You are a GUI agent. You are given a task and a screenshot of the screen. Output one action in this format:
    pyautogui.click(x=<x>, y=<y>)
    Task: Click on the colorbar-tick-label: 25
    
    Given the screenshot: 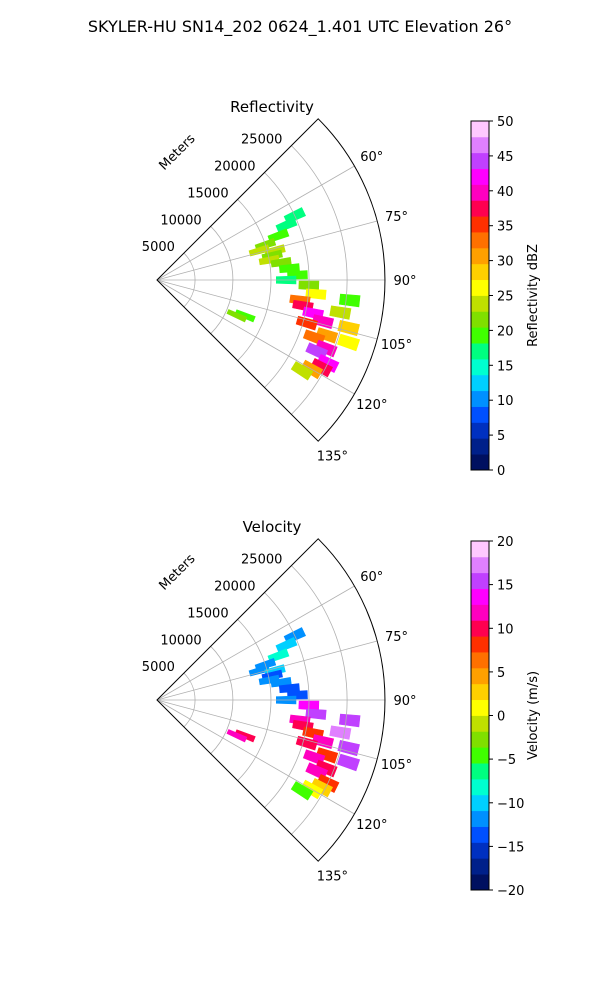 What is the action you would take?
    pyautogui.click(x=505, y=297)
    